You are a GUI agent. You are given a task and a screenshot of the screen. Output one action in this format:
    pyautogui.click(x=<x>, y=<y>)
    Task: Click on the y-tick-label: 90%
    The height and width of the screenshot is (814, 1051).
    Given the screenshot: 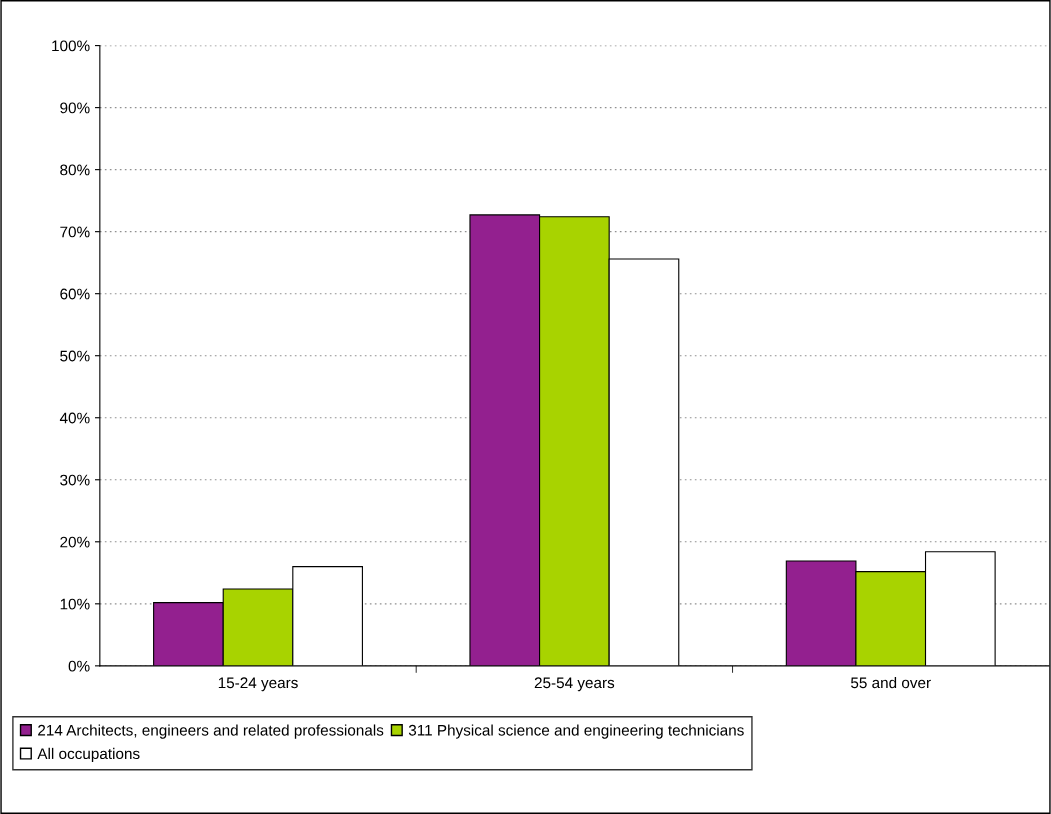 What is the action you would take?
    pyautogui.click(x=75, y=108)
    